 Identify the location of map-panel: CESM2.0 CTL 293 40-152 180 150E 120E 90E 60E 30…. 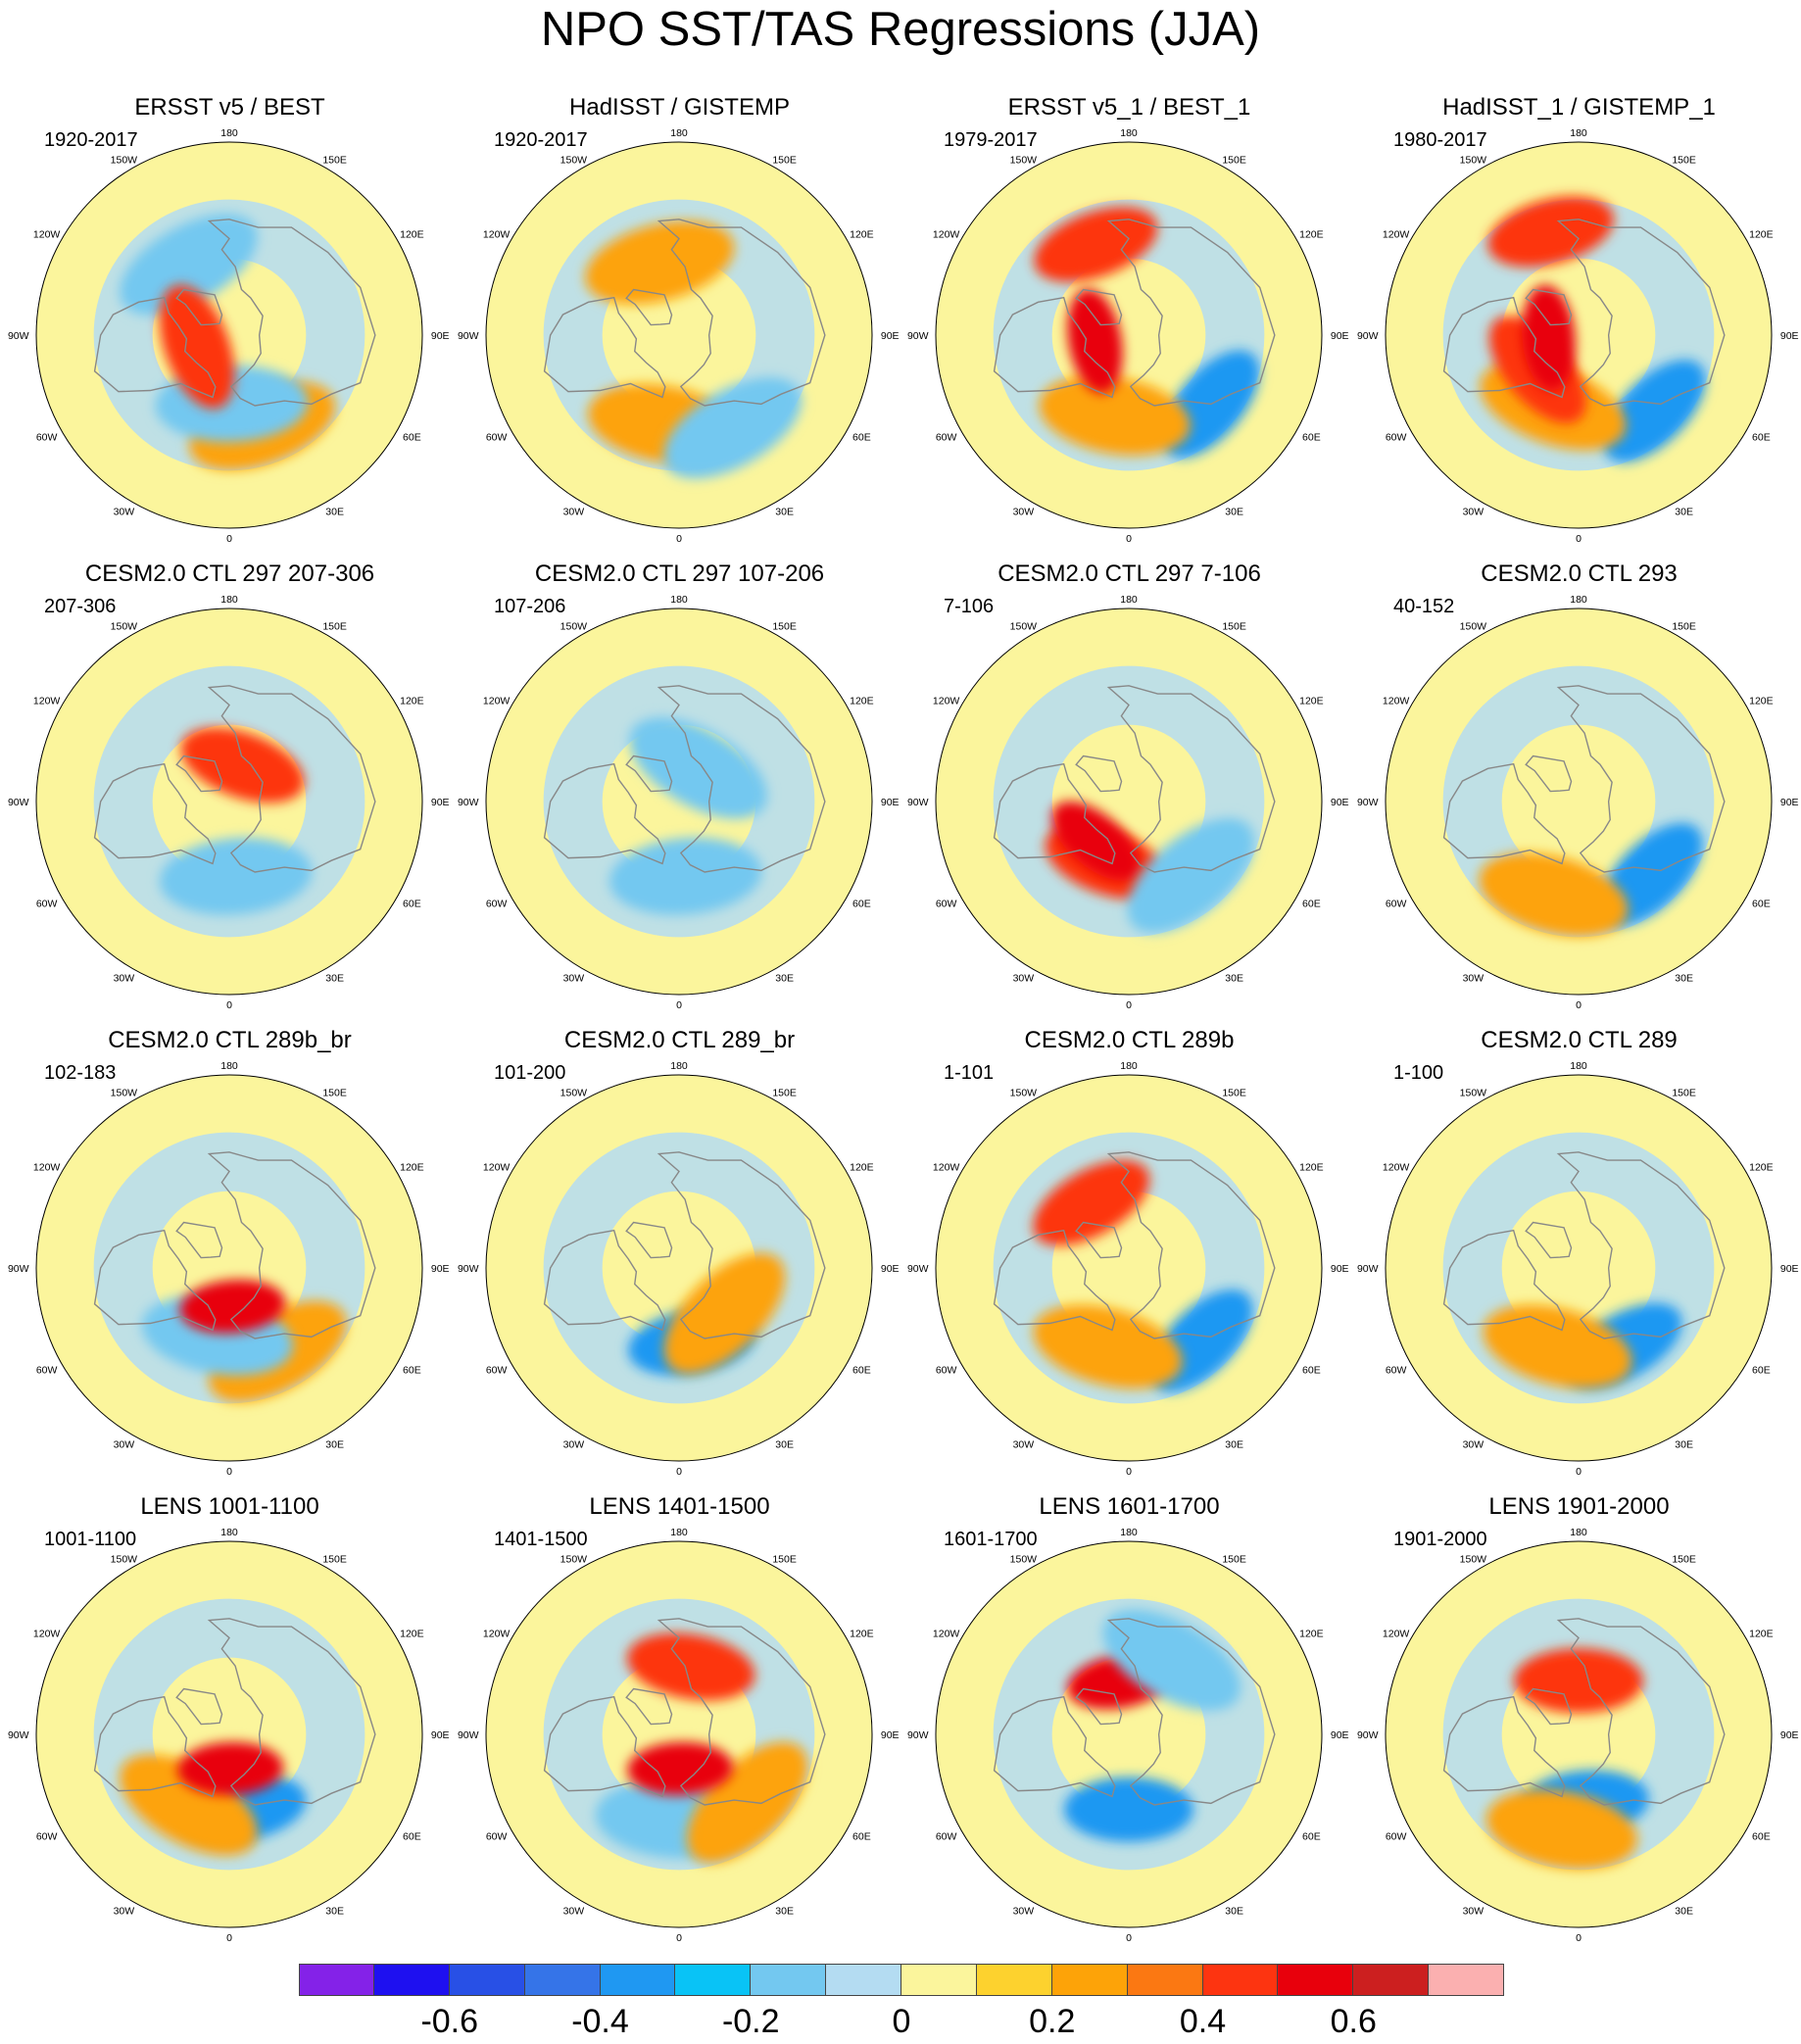
(1577, 793).